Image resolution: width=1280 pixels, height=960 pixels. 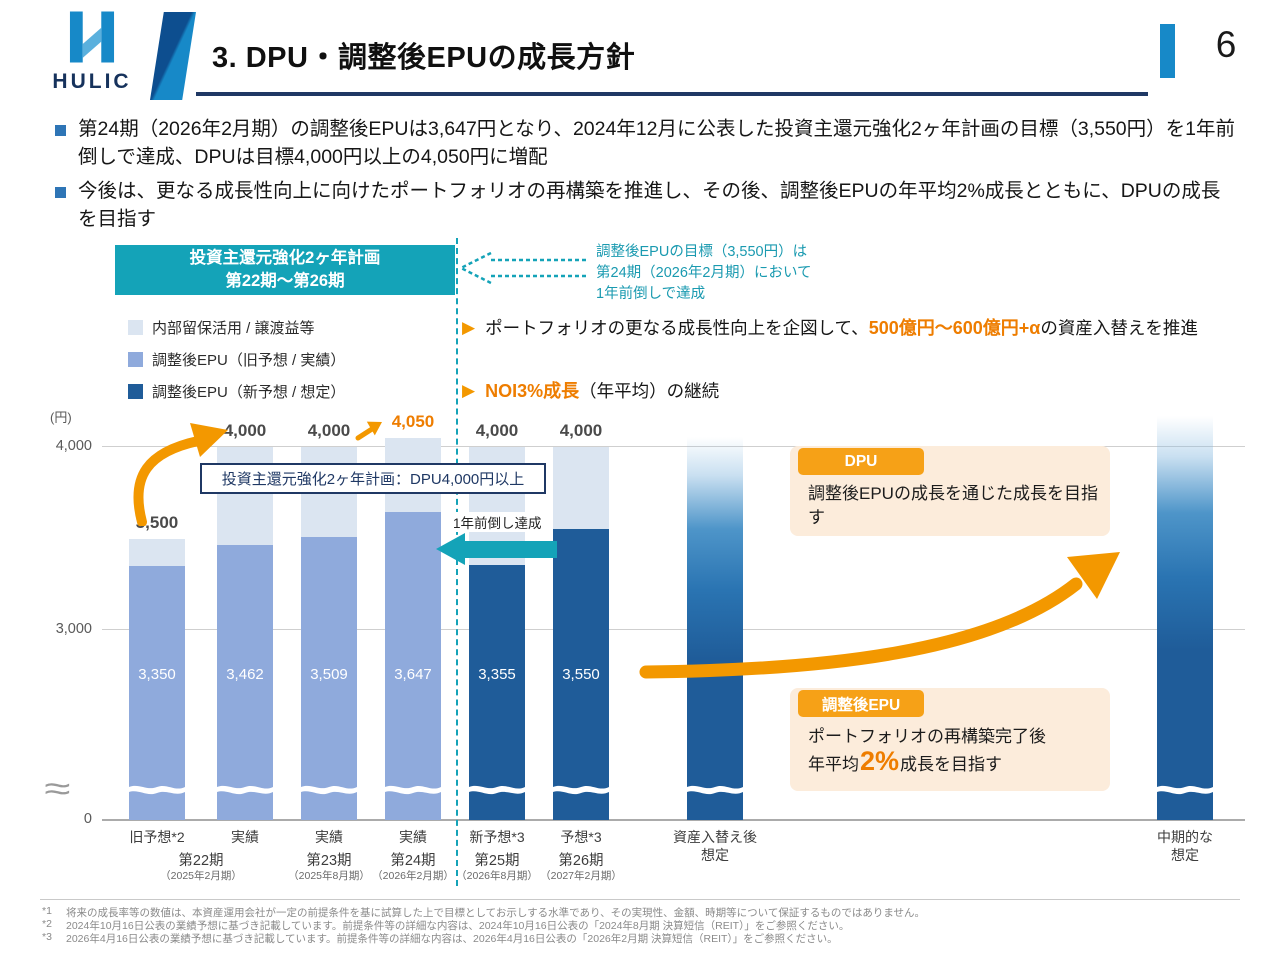 I want to click on hulic-logo-icon, so click(x=92, y=37).